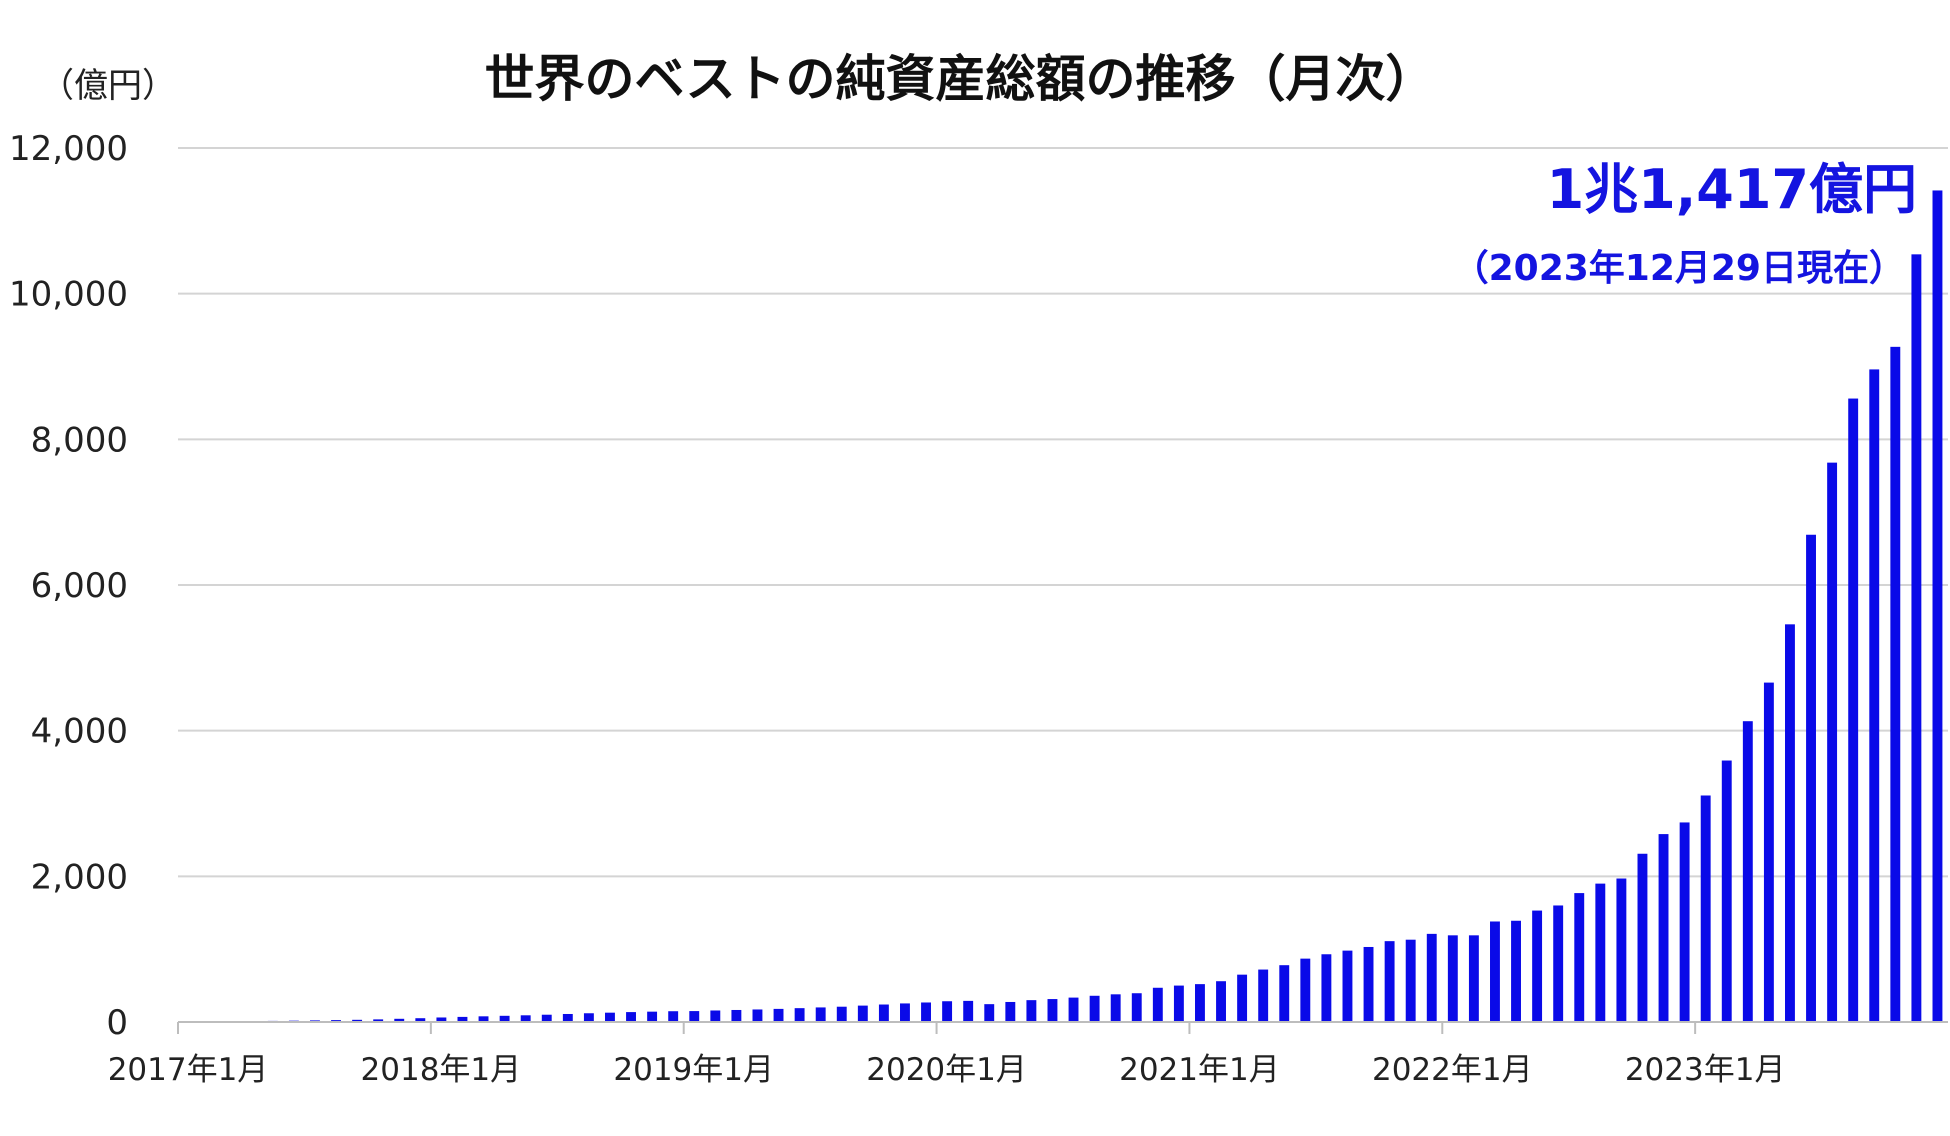  What do you see at coordinates (108, 86) in the screenshot?
I see `y-axis-unit-label: （億円）` at bounding box center [108, 86].